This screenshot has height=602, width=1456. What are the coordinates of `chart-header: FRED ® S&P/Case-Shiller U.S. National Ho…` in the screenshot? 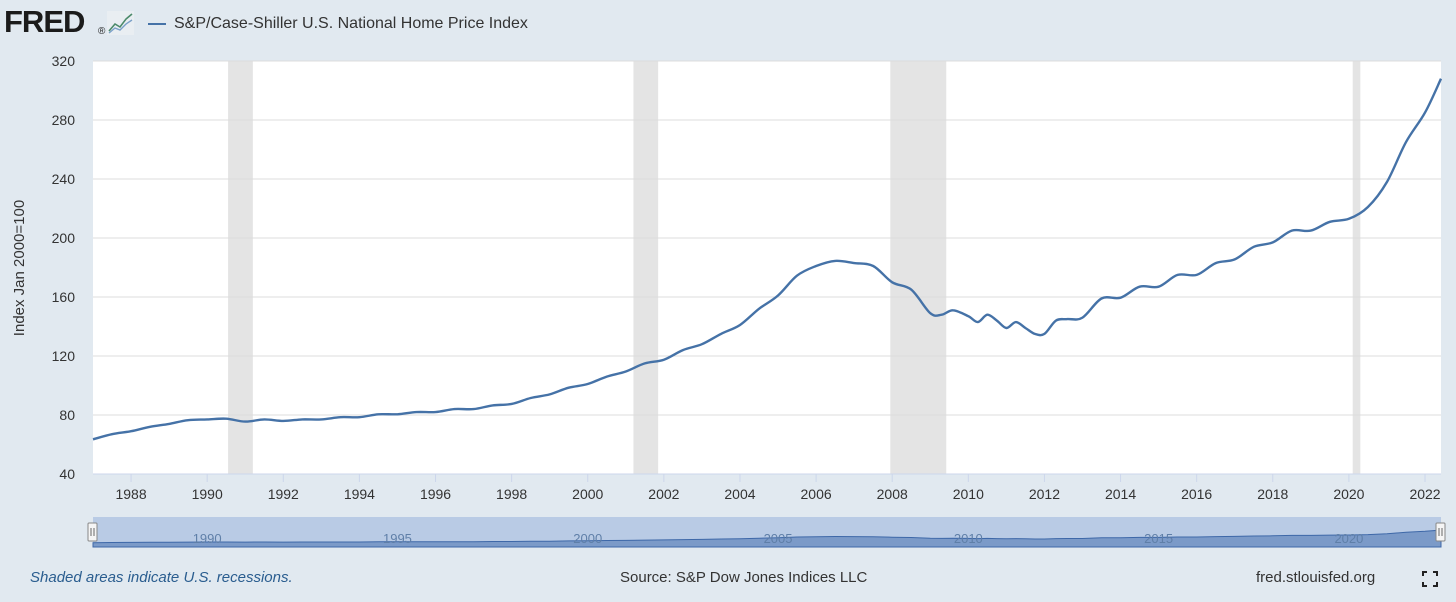 It's located at (728, 24).